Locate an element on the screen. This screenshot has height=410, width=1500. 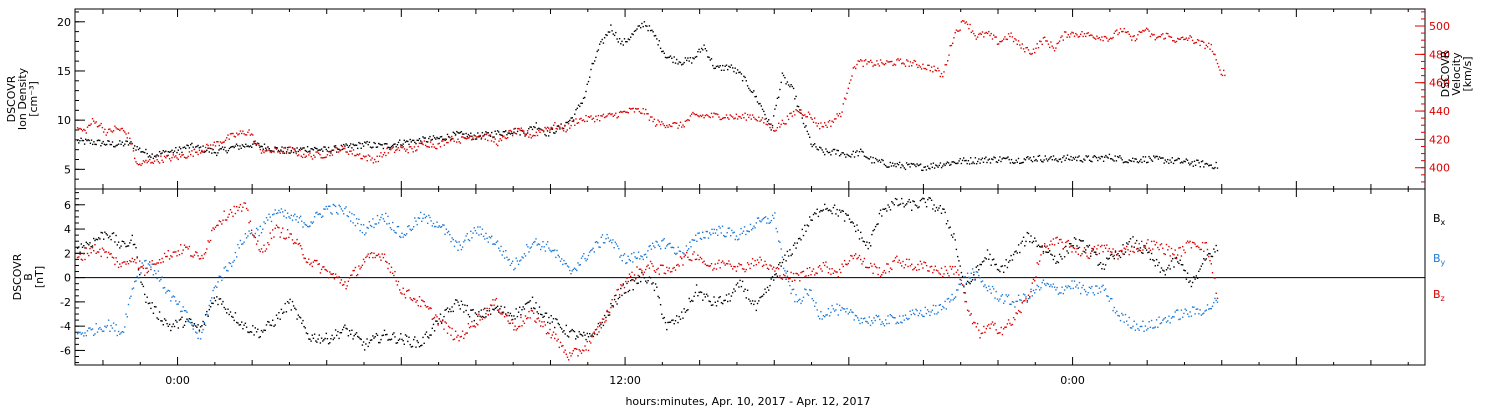
x-tick-label: 0:00 is located at coordinates (1072, 380).